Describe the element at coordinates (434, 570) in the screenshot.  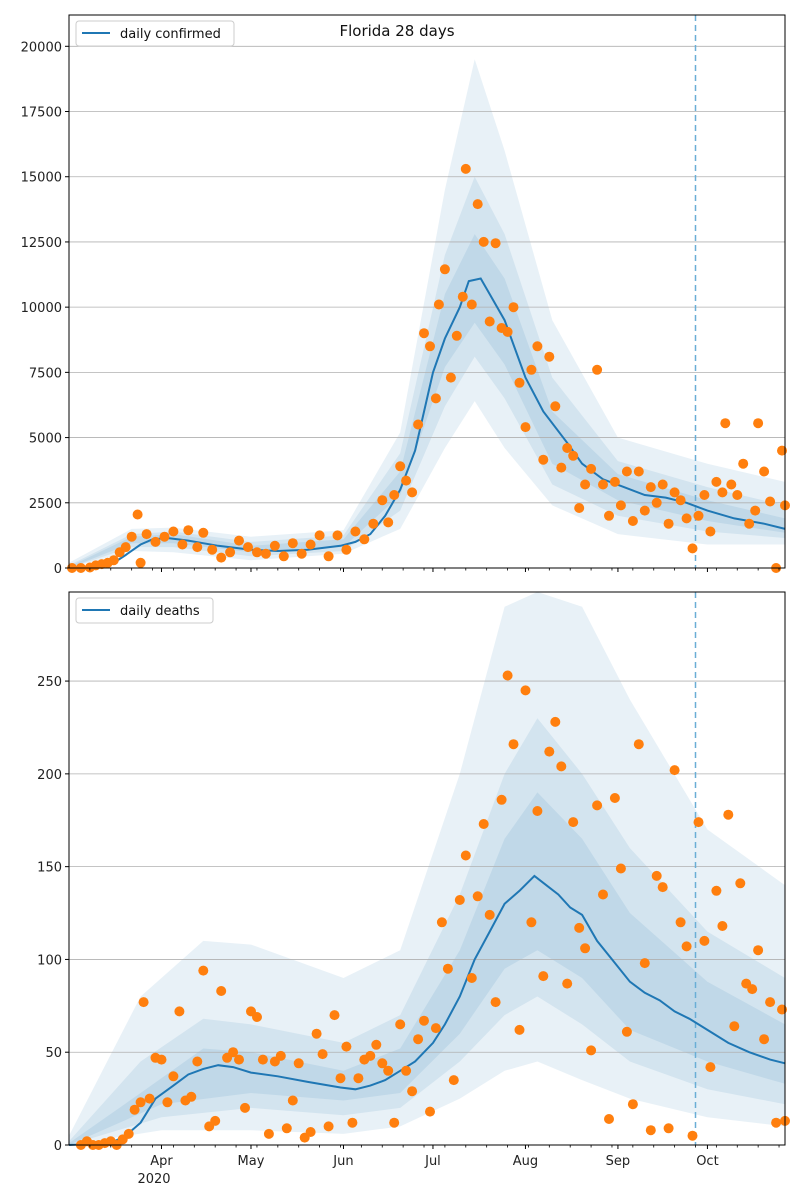
I see `confirmed-x-axis-ticks` at that location.